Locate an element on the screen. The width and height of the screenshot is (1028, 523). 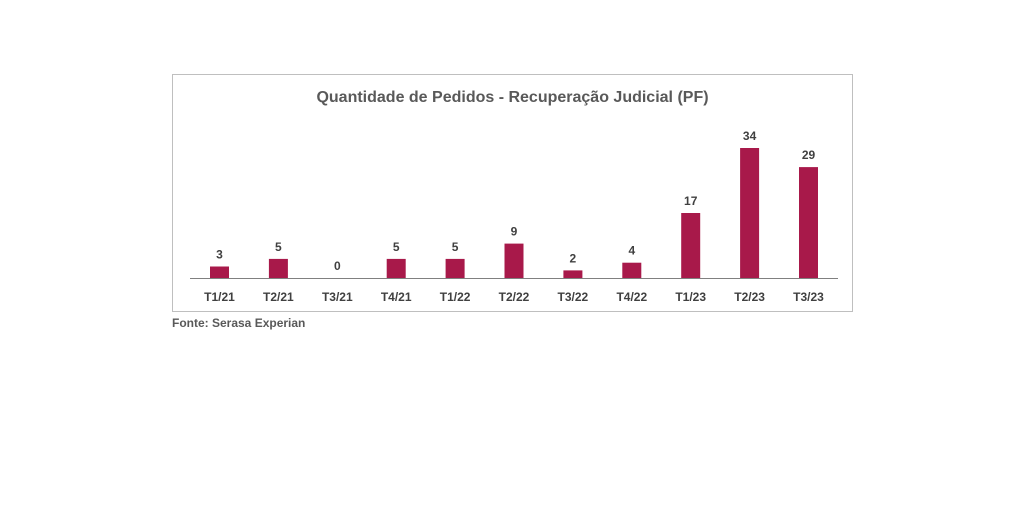
value-label-t4-22: 4 is located at coordinates (631, 251).